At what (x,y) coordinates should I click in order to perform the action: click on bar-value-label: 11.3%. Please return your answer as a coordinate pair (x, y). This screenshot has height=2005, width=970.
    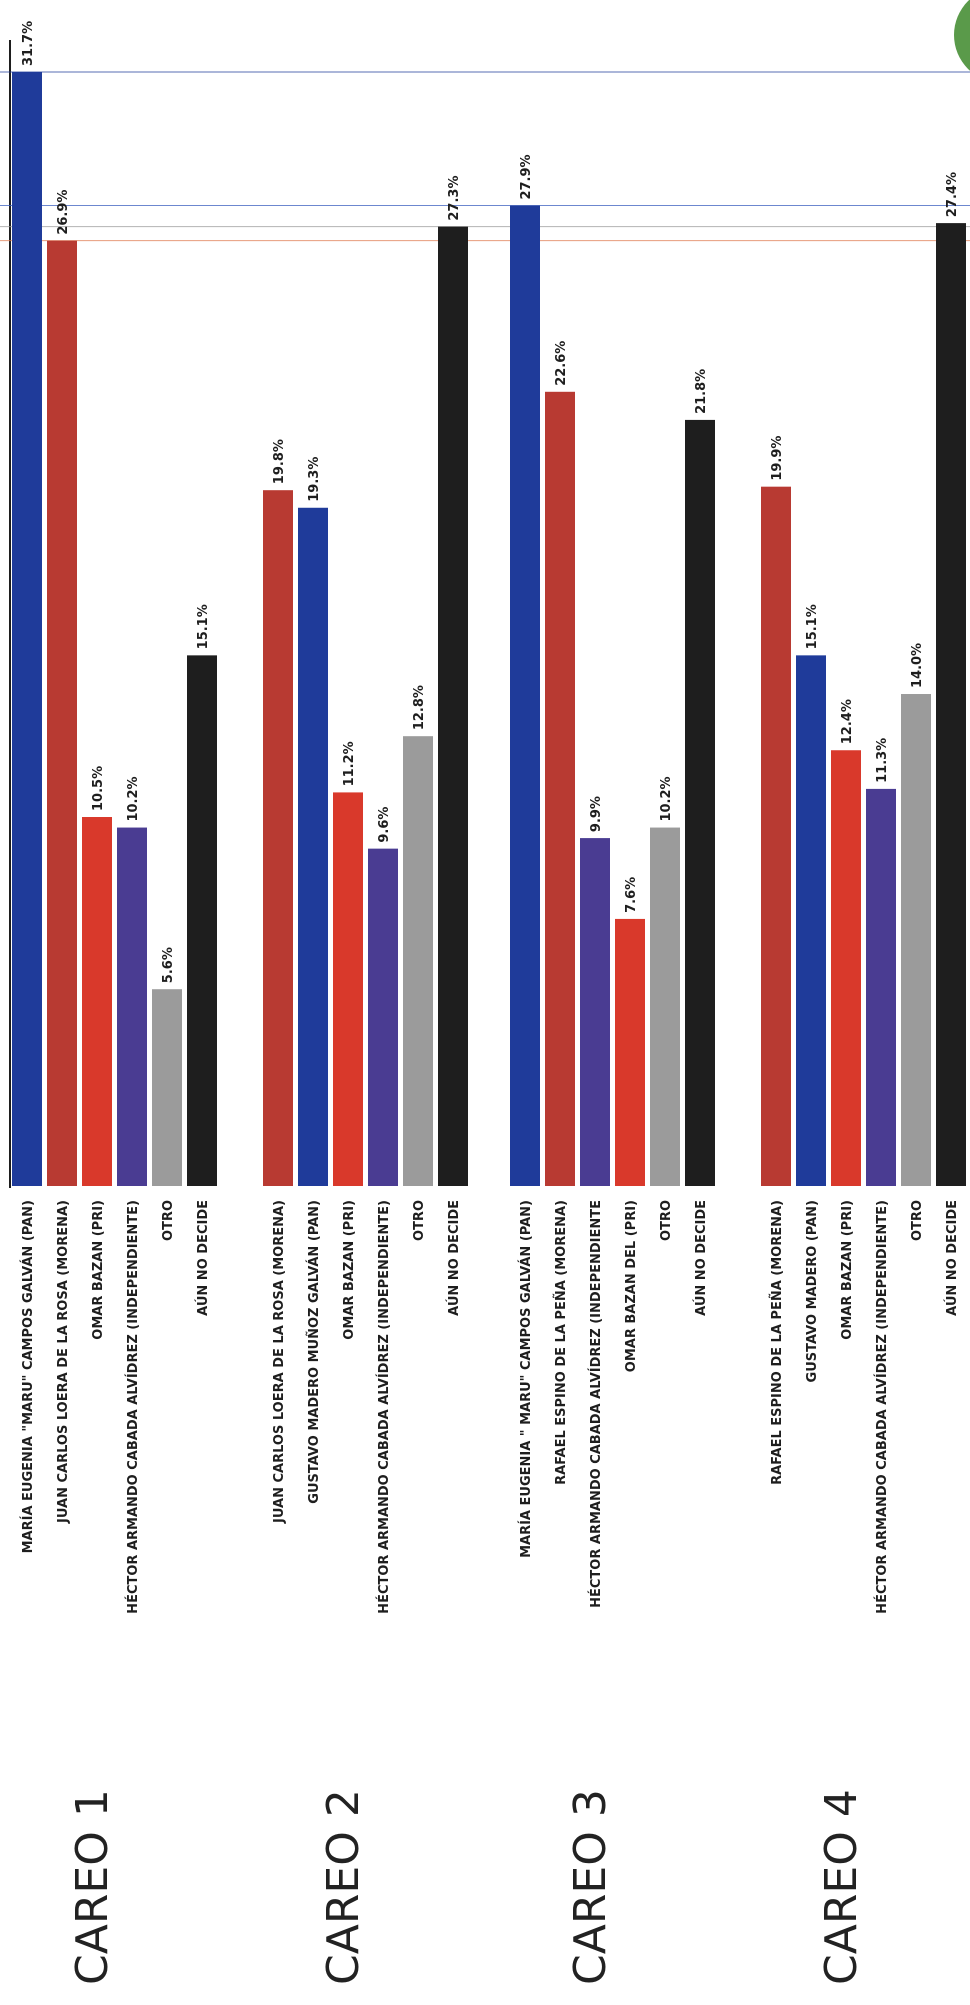
    Looking at the image, I should click on (882, 760).